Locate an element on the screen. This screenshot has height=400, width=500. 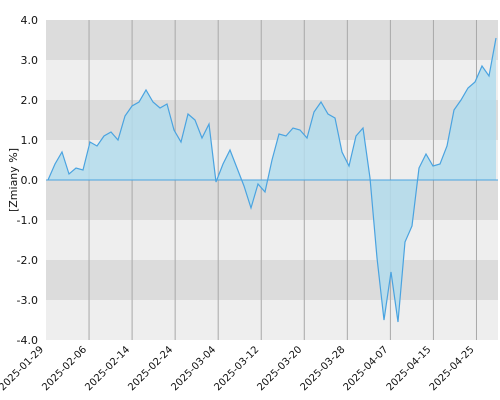
y-tick-label: -2.0 is located at coordinates (27, 260).